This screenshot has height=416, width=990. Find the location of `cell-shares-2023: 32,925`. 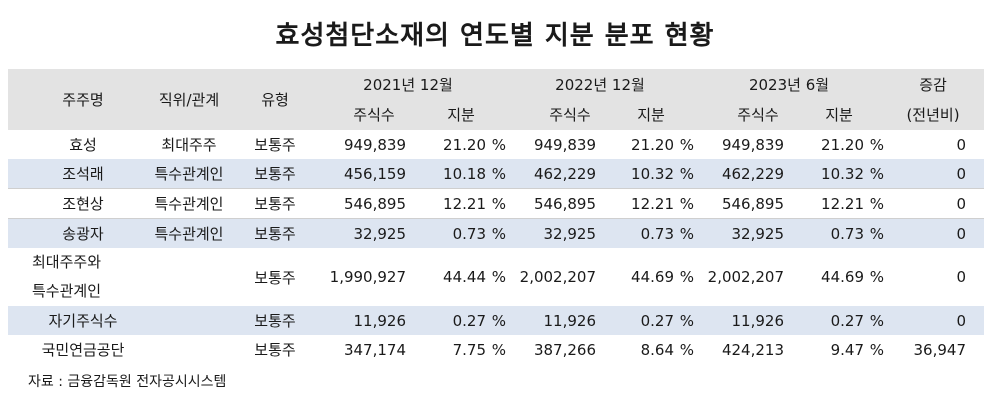

cell-shares-2023: 32,925 is located at coordinates (758, 233).